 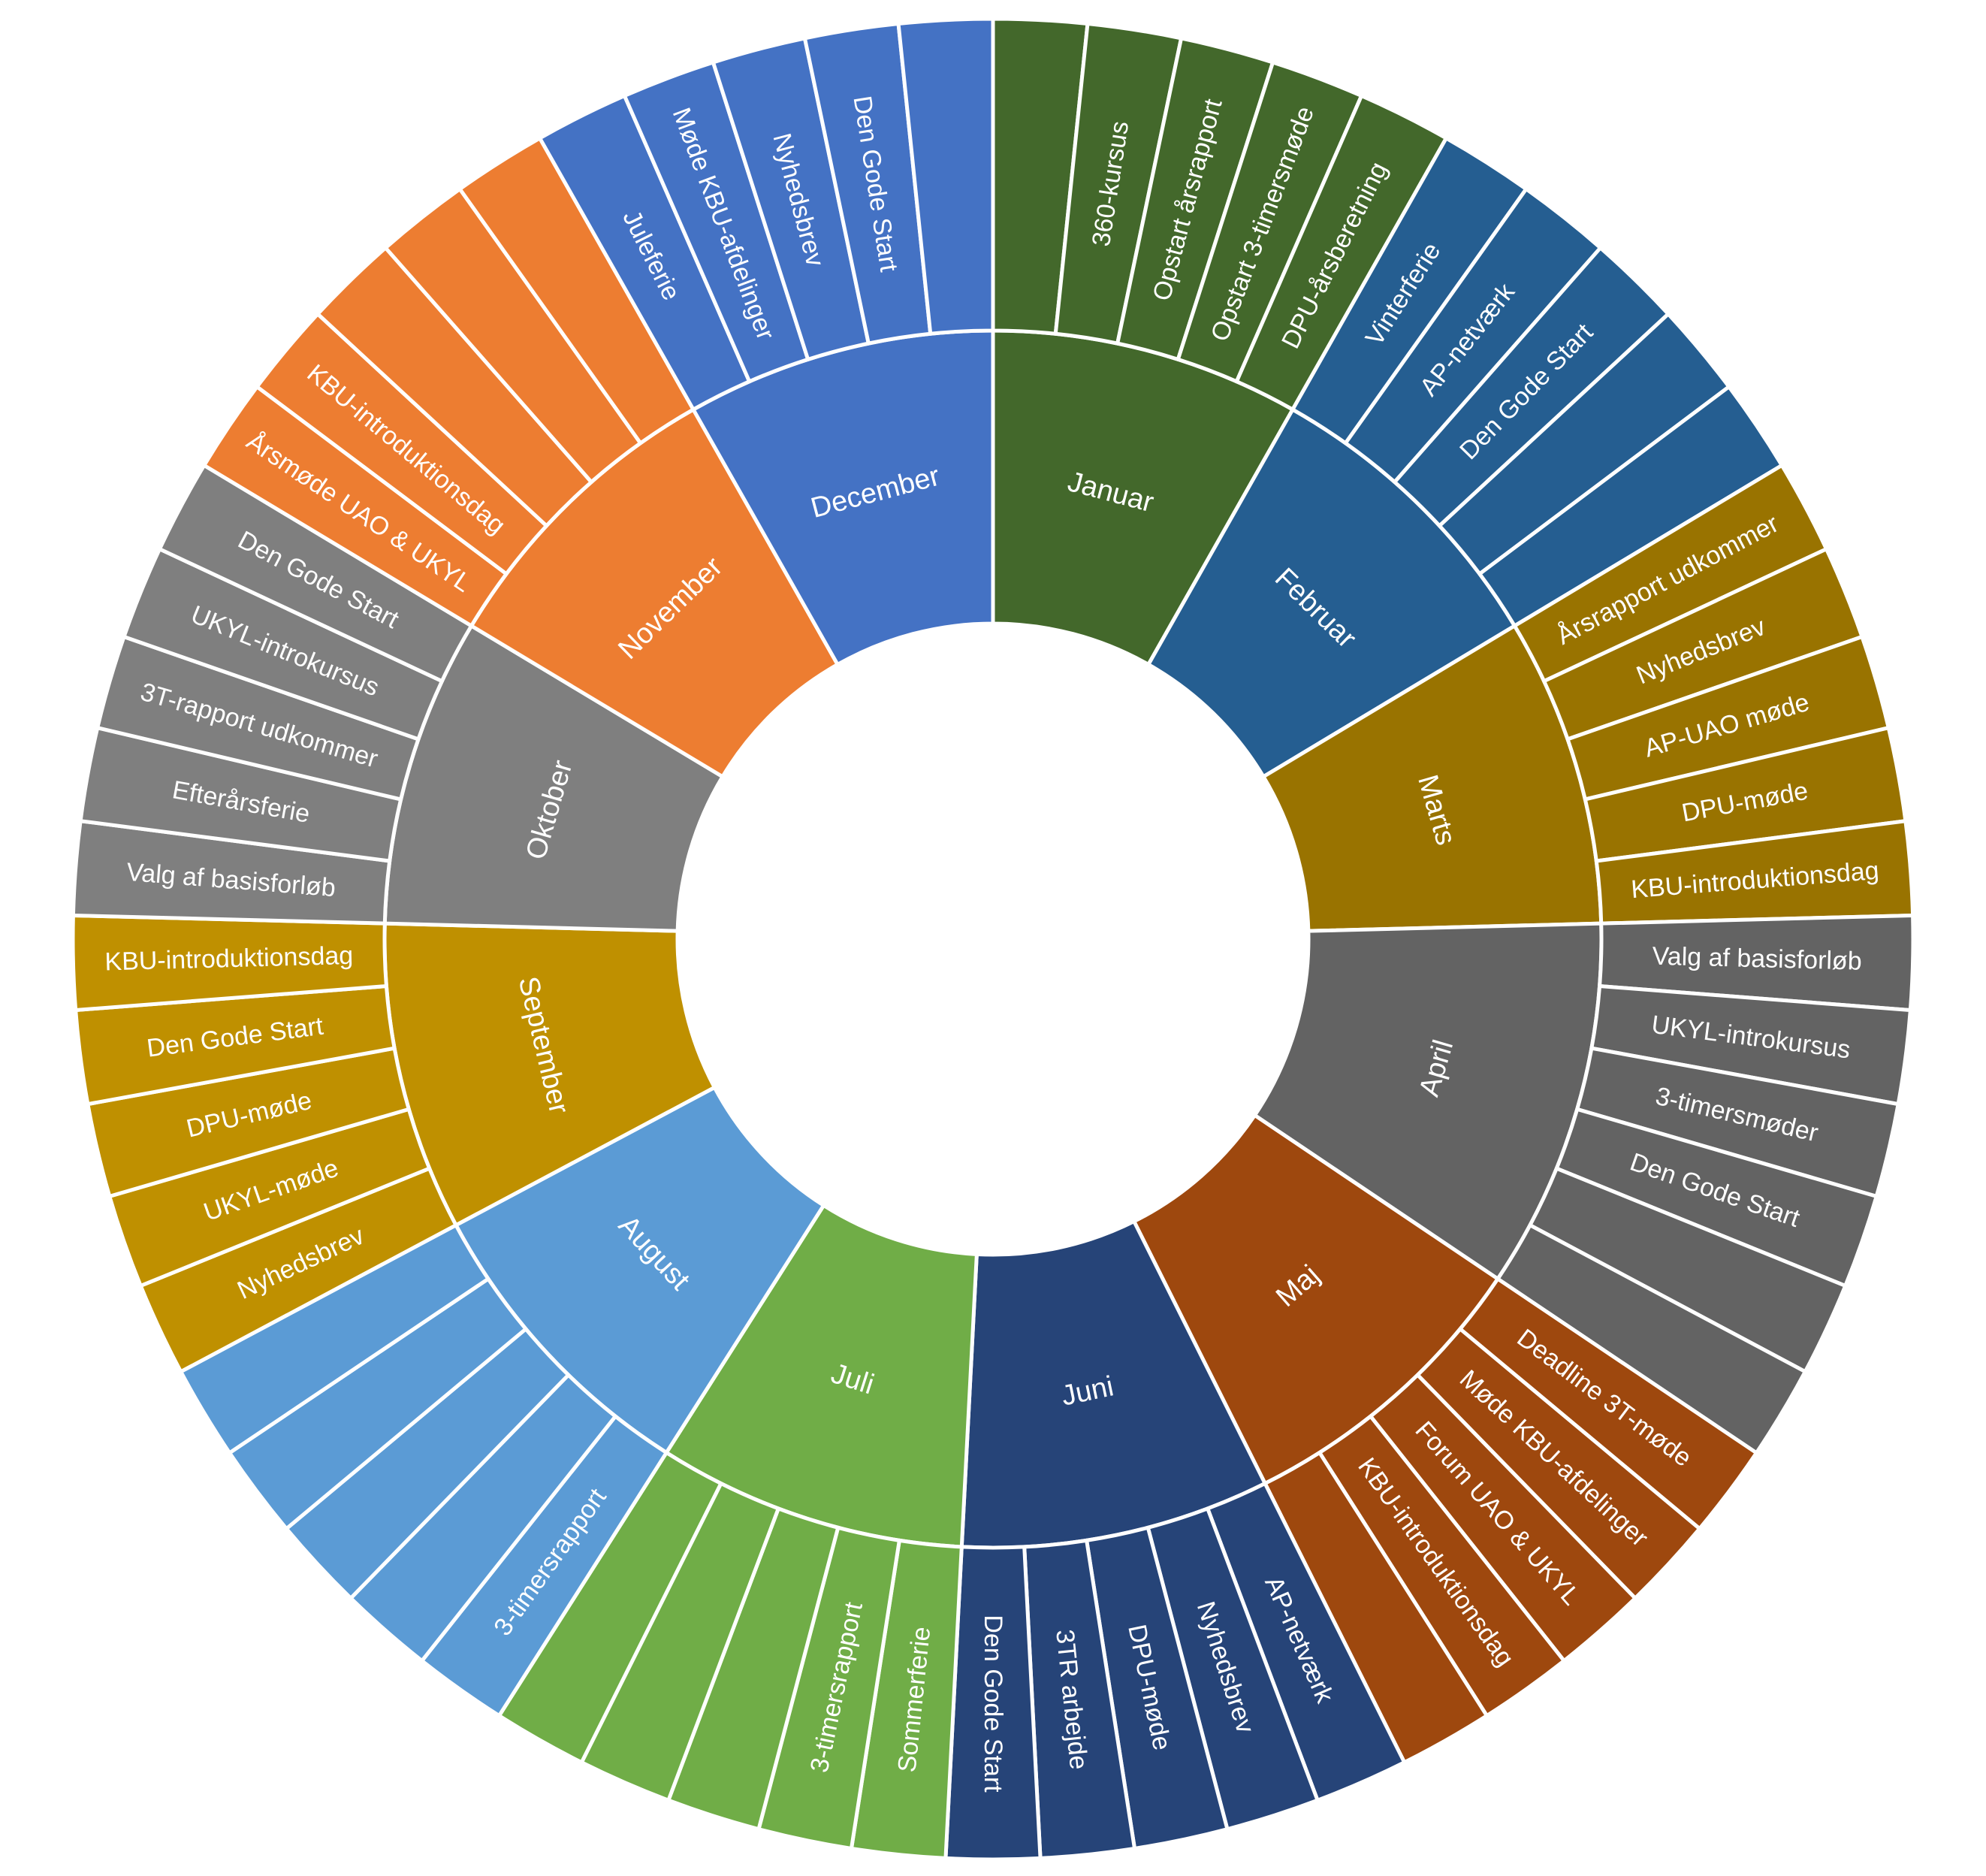 What do you see at coordinates (229, 959) in the screenshot?
I see `event-label-september-5: KBU-introduktionsdag` at bounding box center [229, 959].